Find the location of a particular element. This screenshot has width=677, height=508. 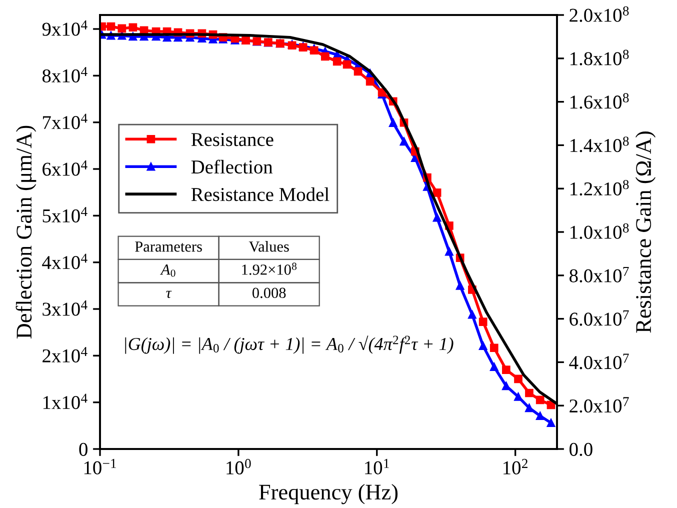

annotation: 1.92×10$^{8}$ is located at coordinates (269, 268).